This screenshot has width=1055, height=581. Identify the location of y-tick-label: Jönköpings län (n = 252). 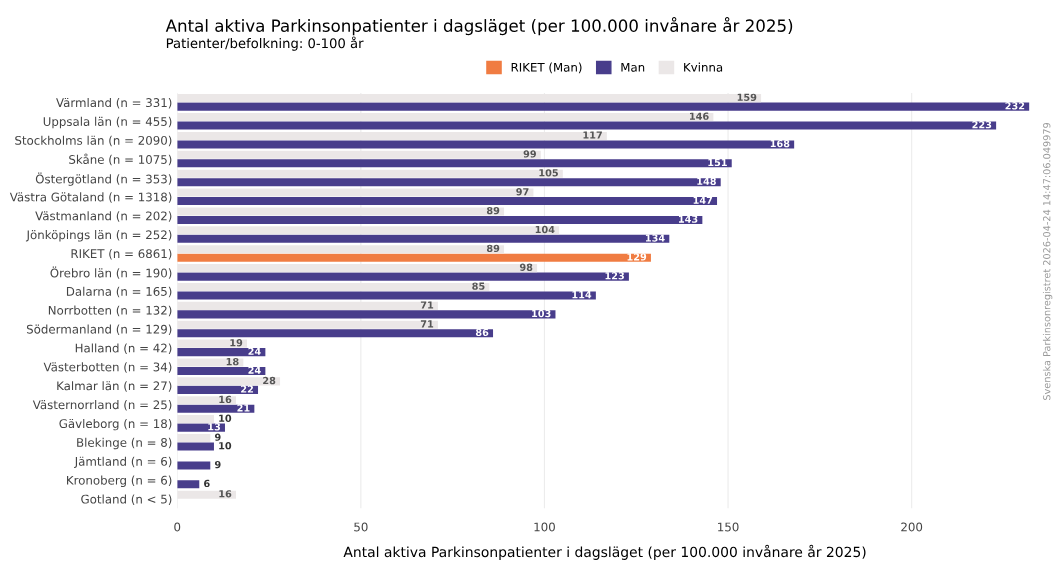
(98, 236).